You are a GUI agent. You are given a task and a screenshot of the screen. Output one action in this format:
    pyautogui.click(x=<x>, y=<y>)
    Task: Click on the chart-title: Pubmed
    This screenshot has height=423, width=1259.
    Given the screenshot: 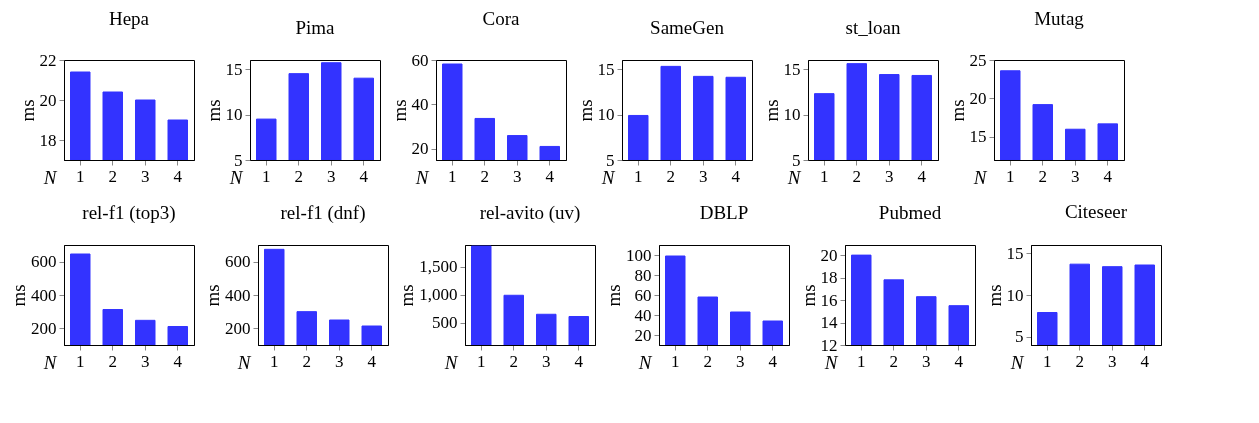 What is the action you would take?
    pyautogui.click(x=910, y=212)
    